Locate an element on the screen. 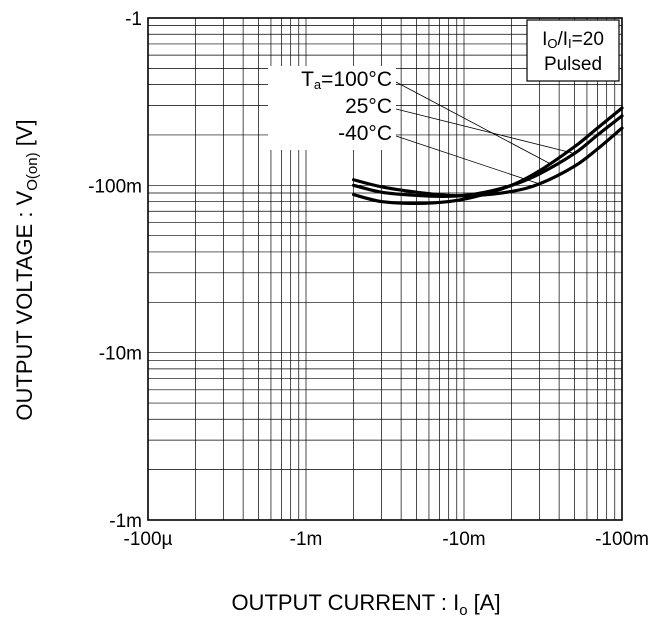 The image size is (654, 618). x-axis-title-unit: [A] is located at coordinates (484, 602).